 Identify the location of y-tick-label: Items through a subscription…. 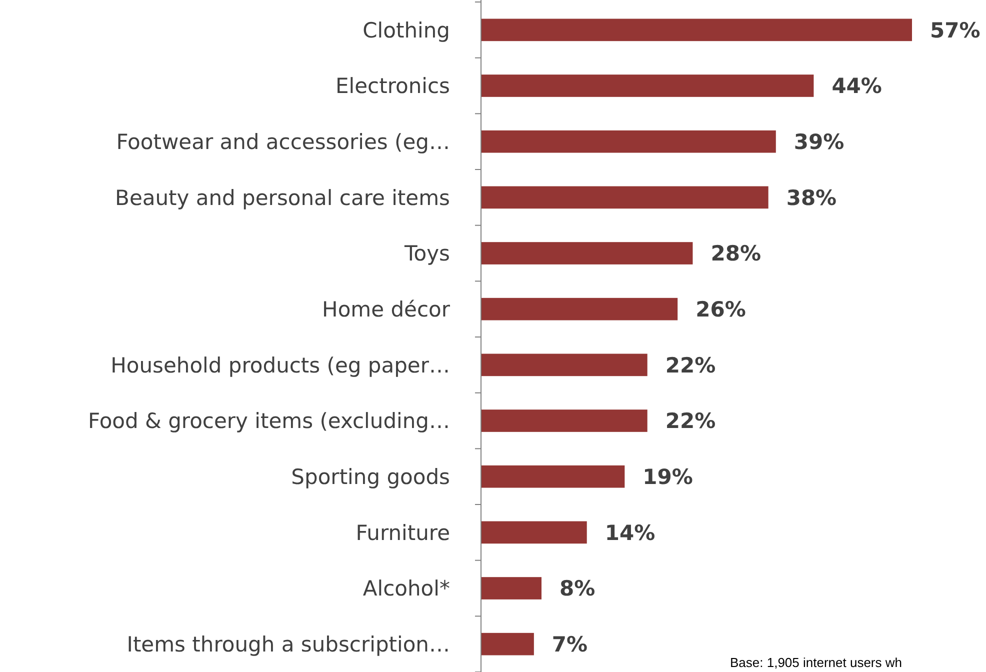
(288, 644).